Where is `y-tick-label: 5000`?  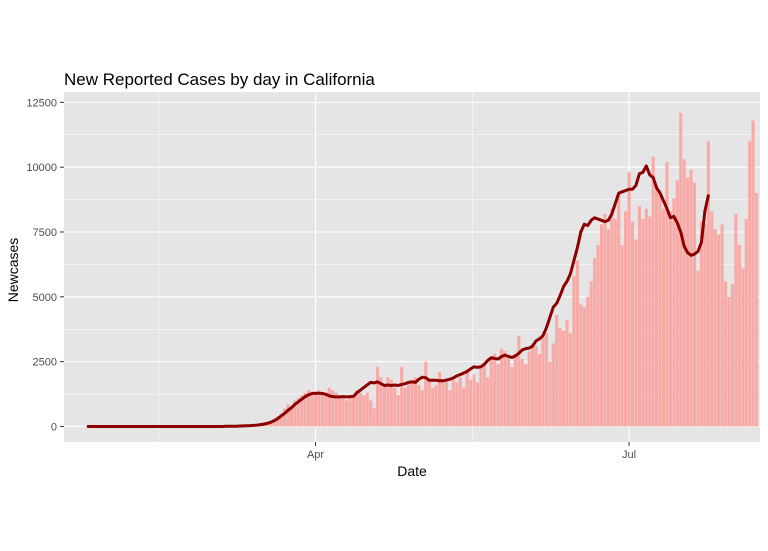
y-tick-label: 5000 is located at coordinates (45, 298).